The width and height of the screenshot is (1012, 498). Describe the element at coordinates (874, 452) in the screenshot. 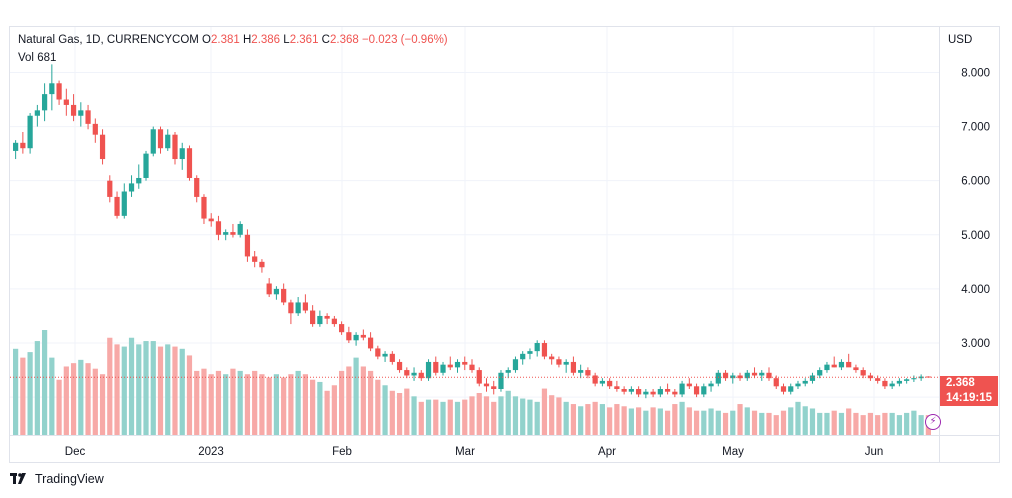

I see `x-tick-label: Jun` at that location.